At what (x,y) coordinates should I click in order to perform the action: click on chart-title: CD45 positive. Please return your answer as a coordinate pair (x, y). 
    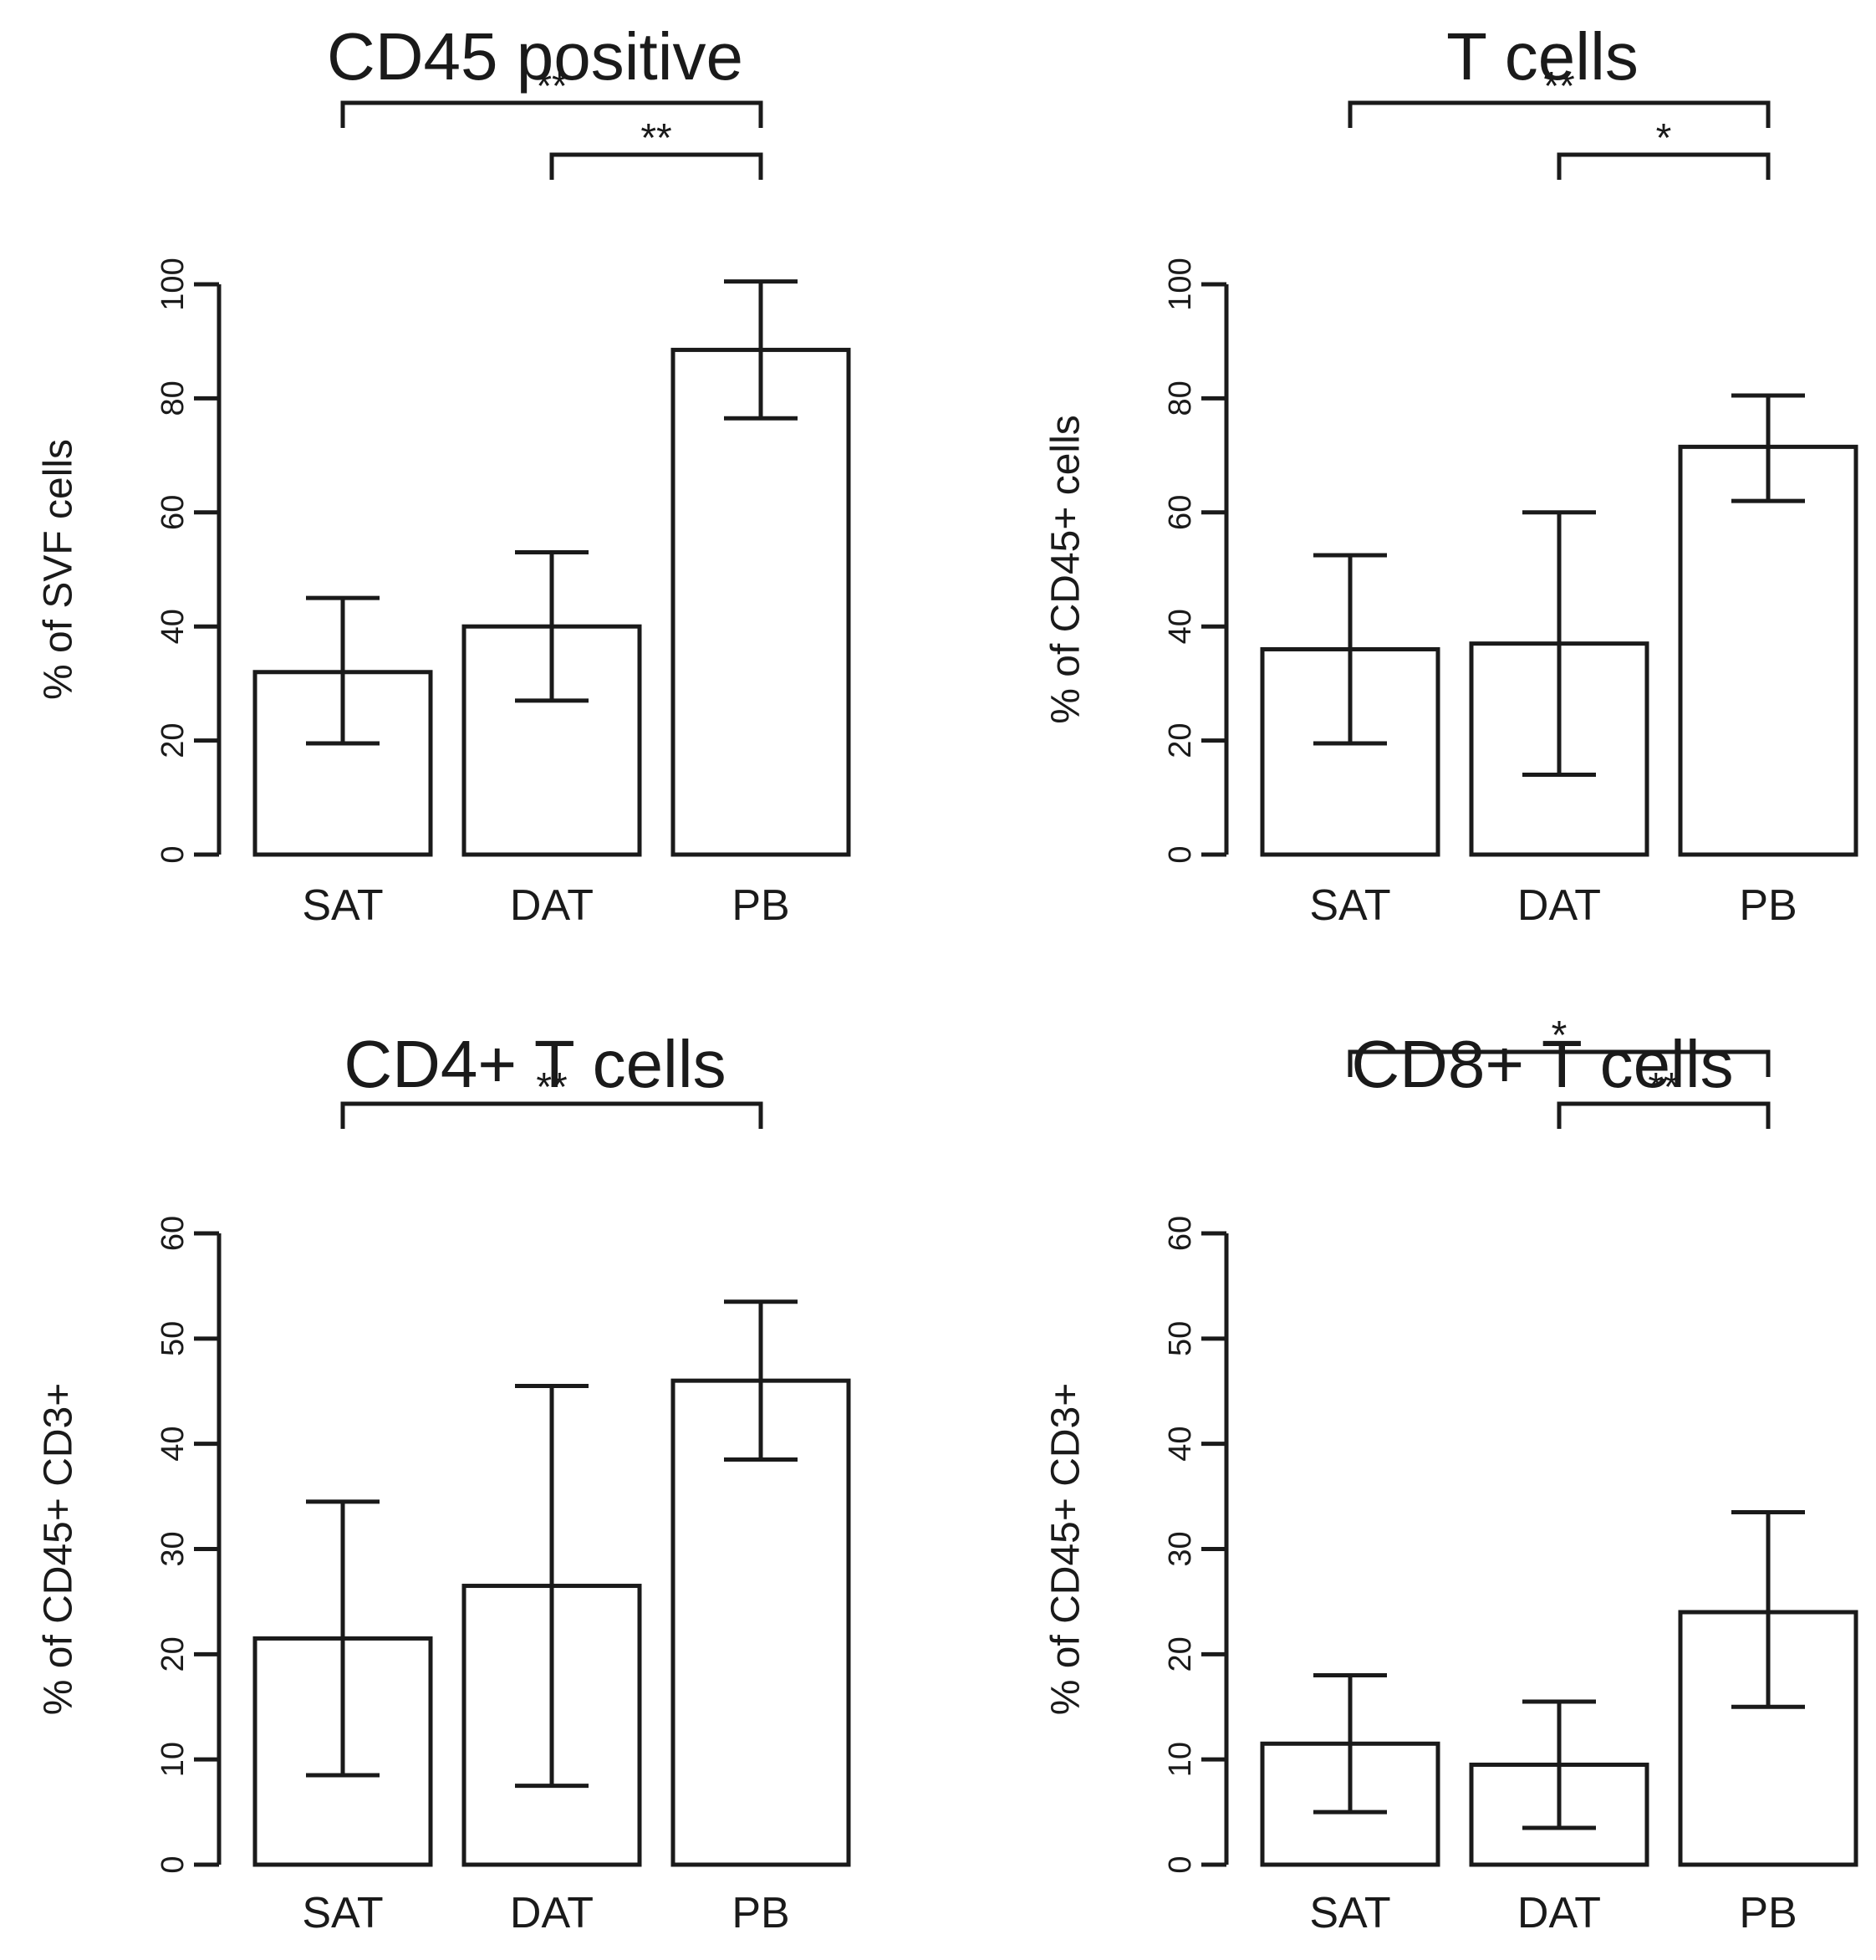
    Looking at the image, I should click on (535, 56).